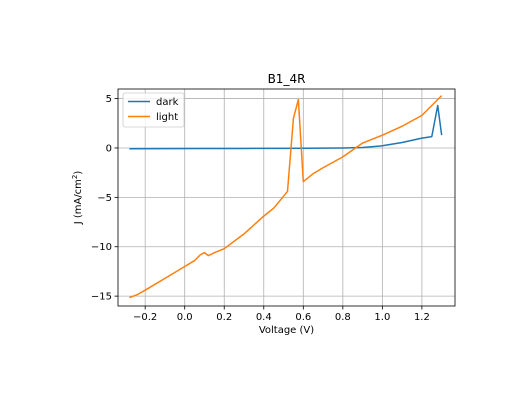  I want to click on y-tick-label: 5, so click(109, 99).